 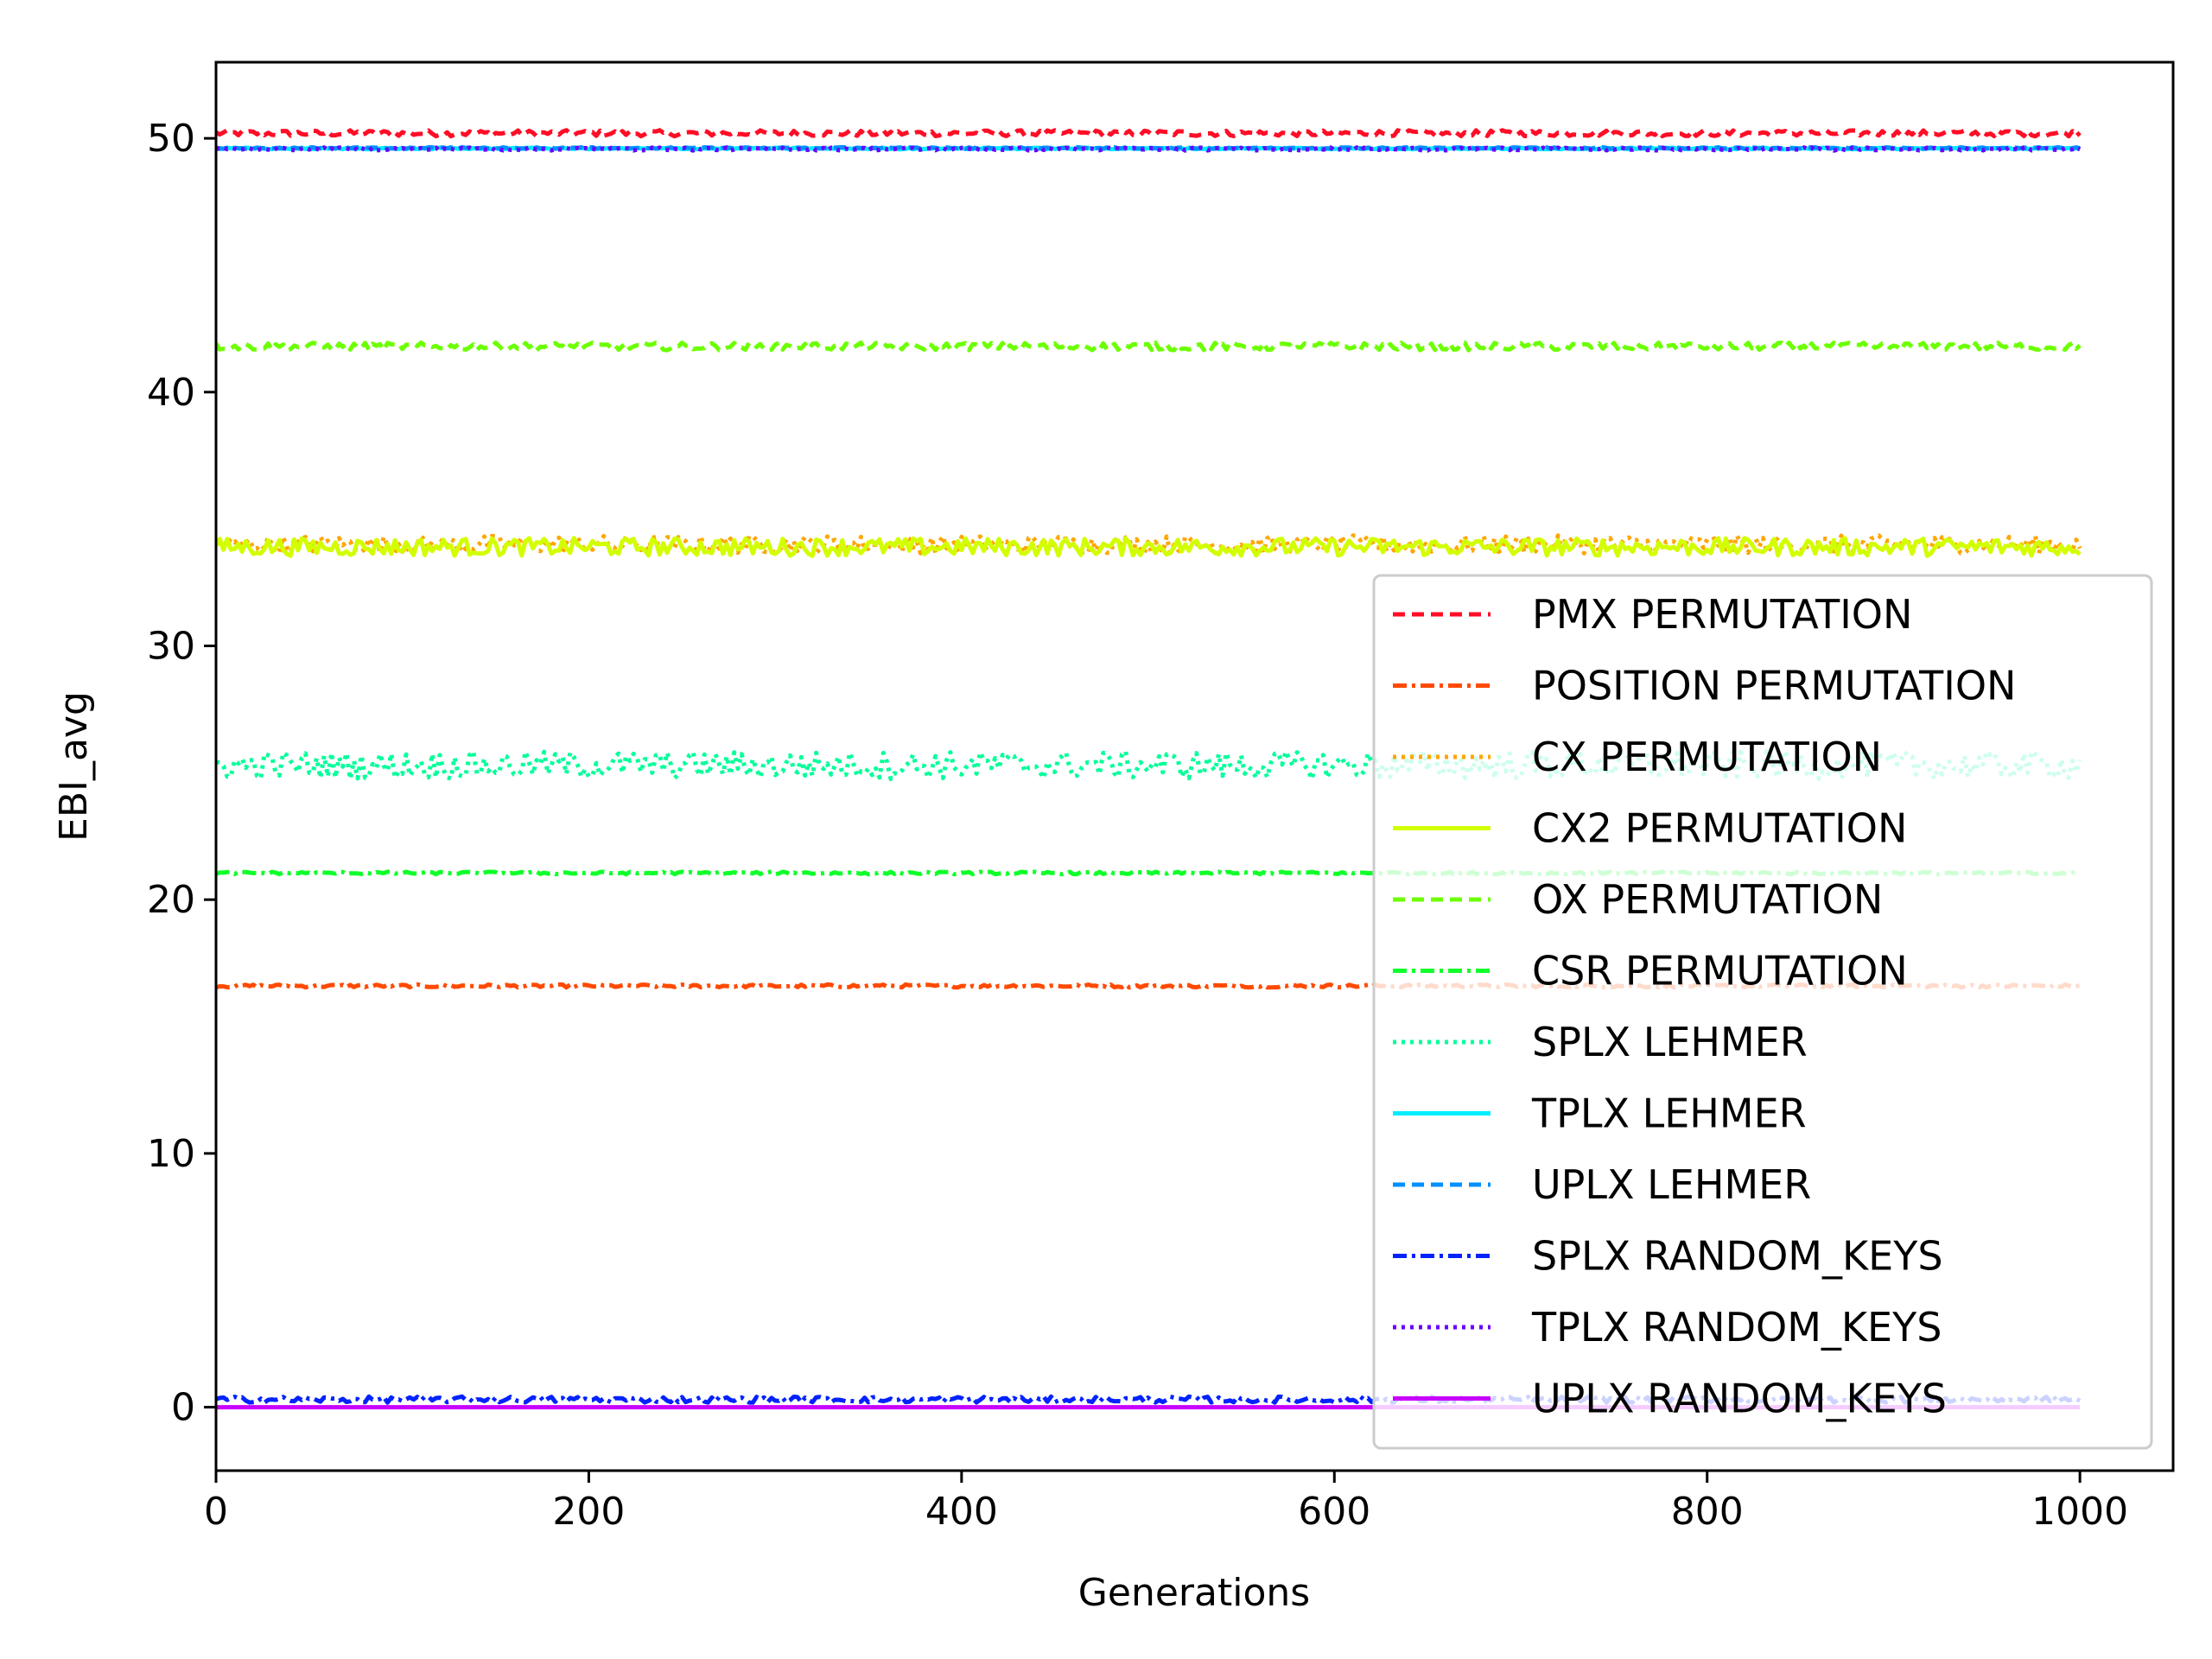 What do you see at coordinates (1707, 1512) in the screenshot?
I see `x-tick-label: 800` at bounding box center [1707, 1512].